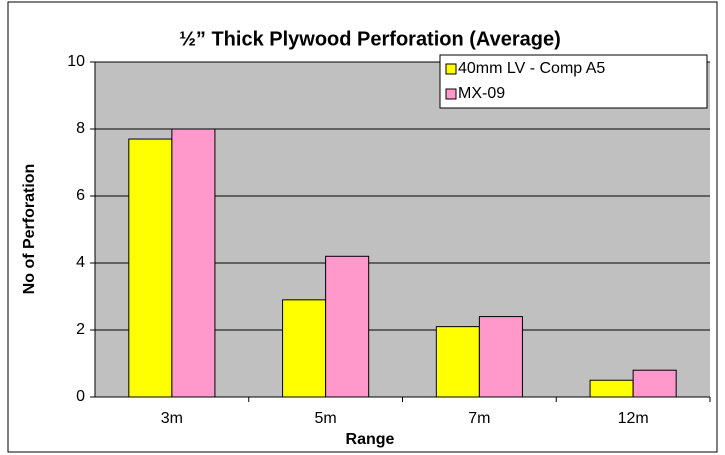 Image resolution: width=725 pixels, height=455 pixels. I want to click on legend-label: MX-09, so click(481, 93).